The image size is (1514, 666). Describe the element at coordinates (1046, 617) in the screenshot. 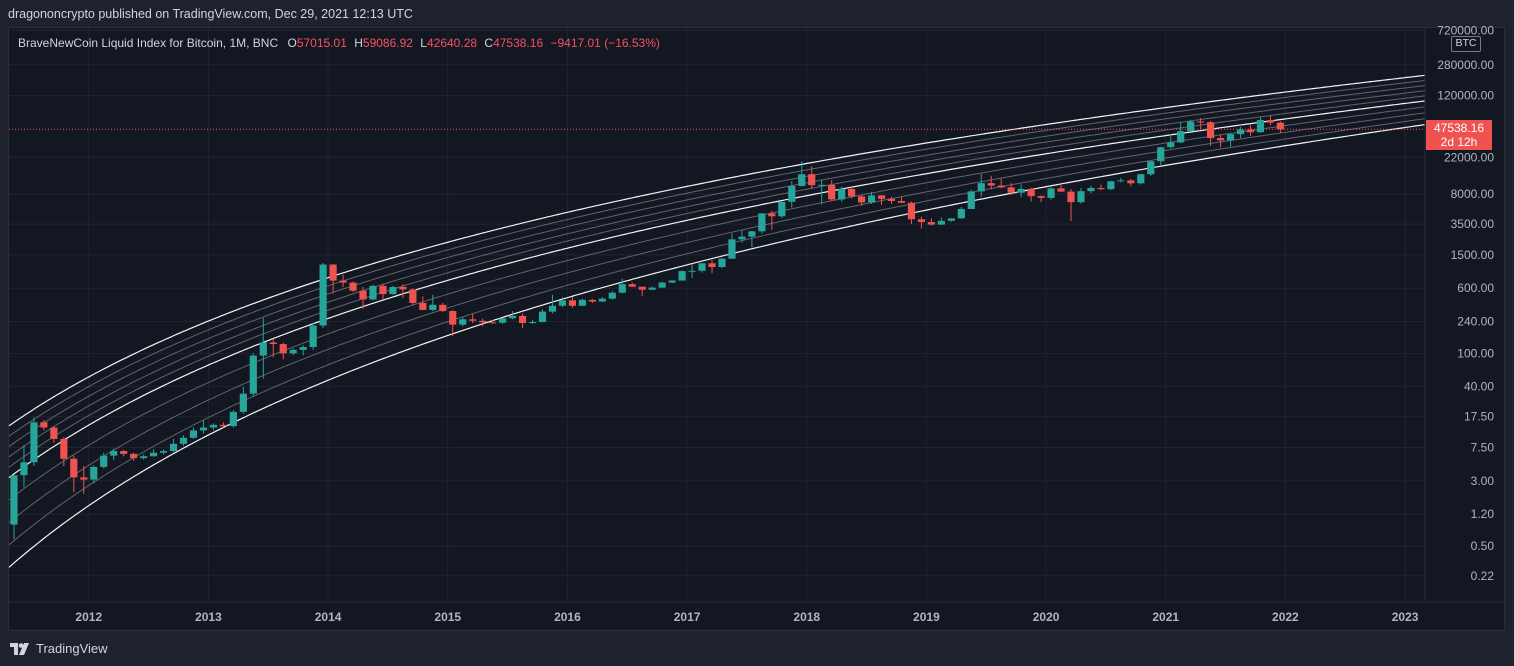

I see `time-tick-label: 2020` at that location.